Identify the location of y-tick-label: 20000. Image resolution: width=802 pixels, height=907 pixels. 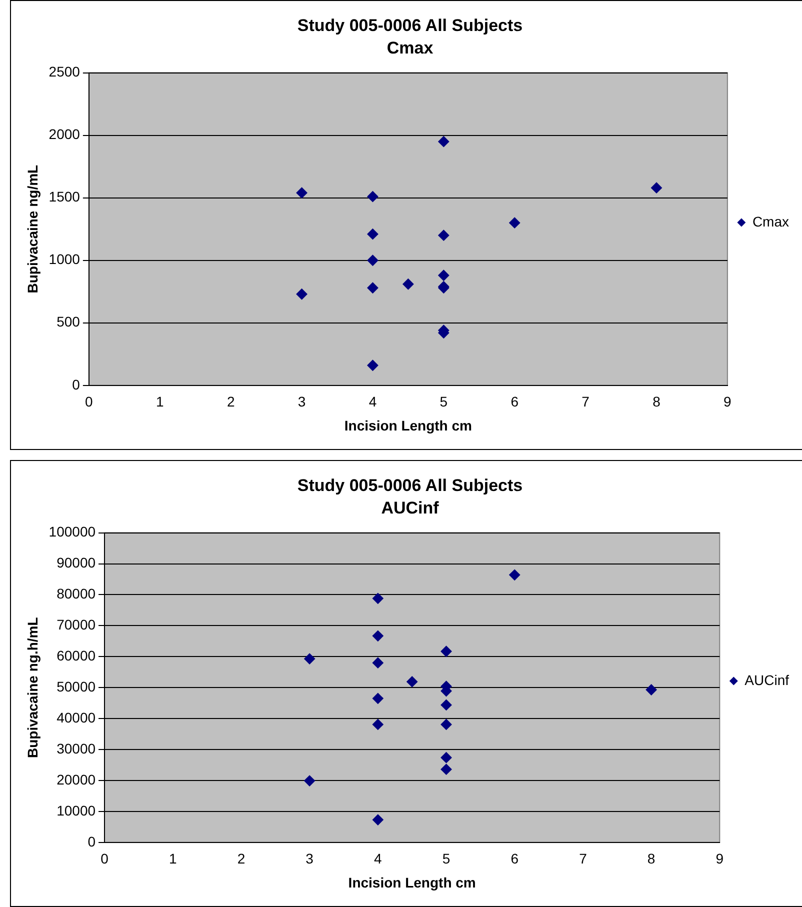
(76, 779).